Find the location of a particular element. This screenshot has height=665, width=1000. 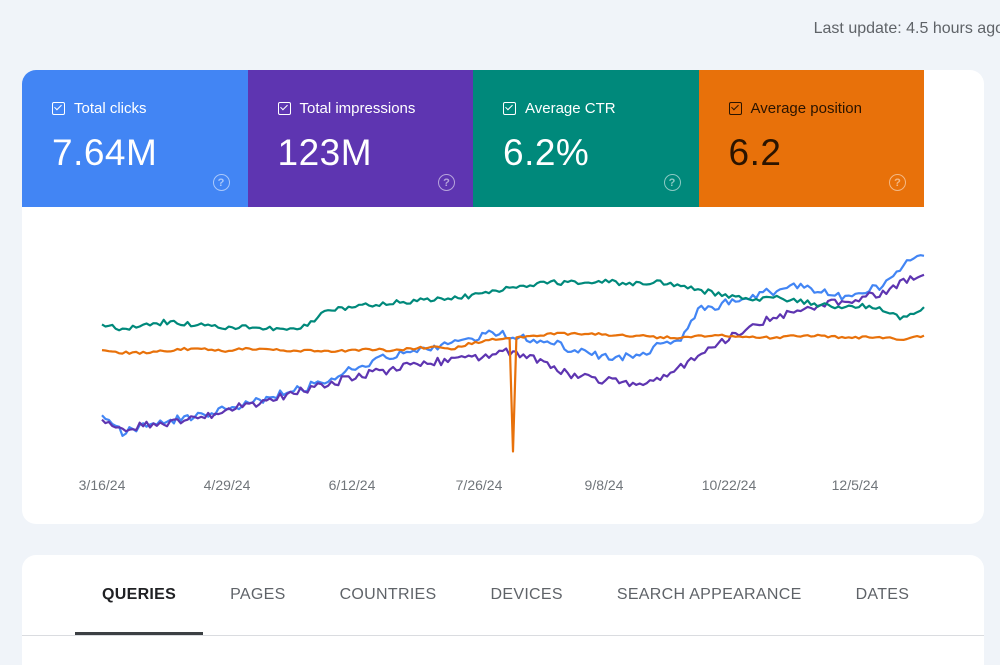

metric-label: Average position is located at coordinates (806, 108).